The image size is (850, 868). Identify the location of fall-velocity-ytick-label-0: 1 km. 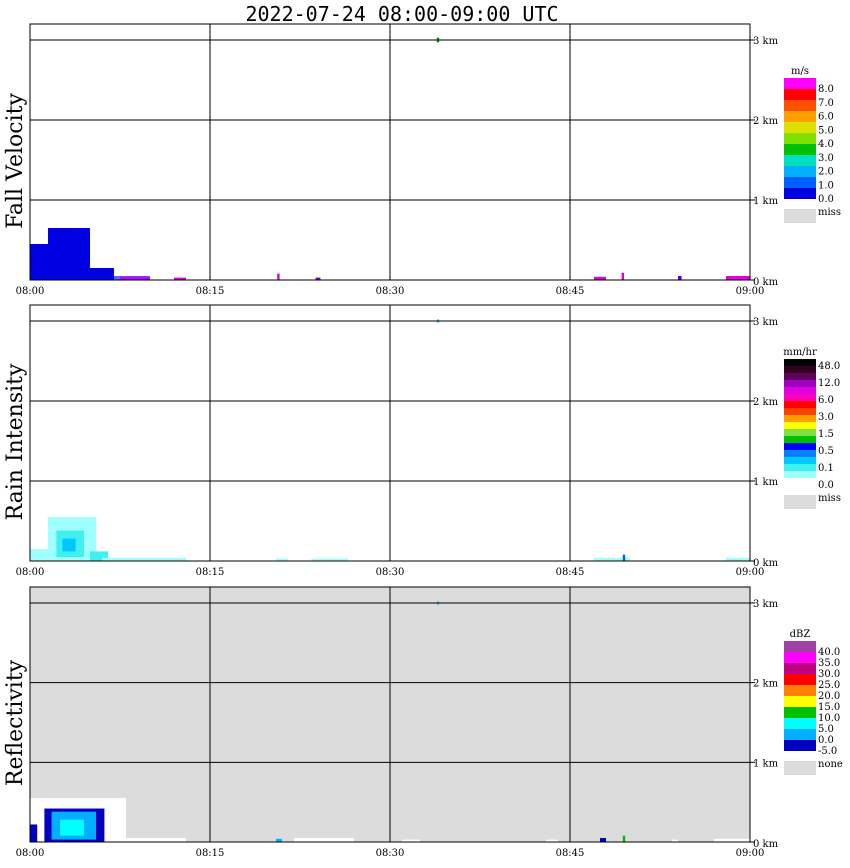
(766, 201).